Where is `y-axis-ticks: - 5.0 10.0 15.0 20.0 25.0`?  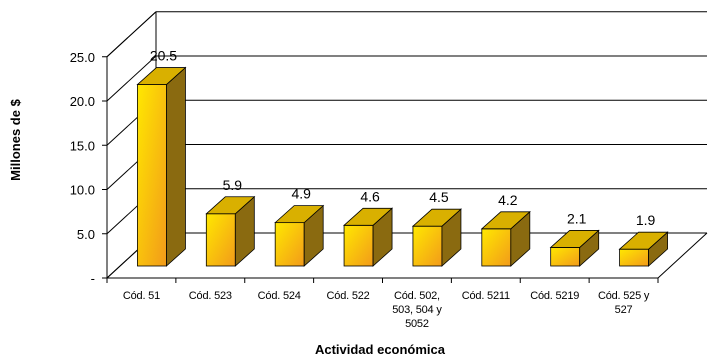 y-axis-ticks: - 5.0 10.0 15.0 20.0 25.0 is located at coordinates (82, 168).